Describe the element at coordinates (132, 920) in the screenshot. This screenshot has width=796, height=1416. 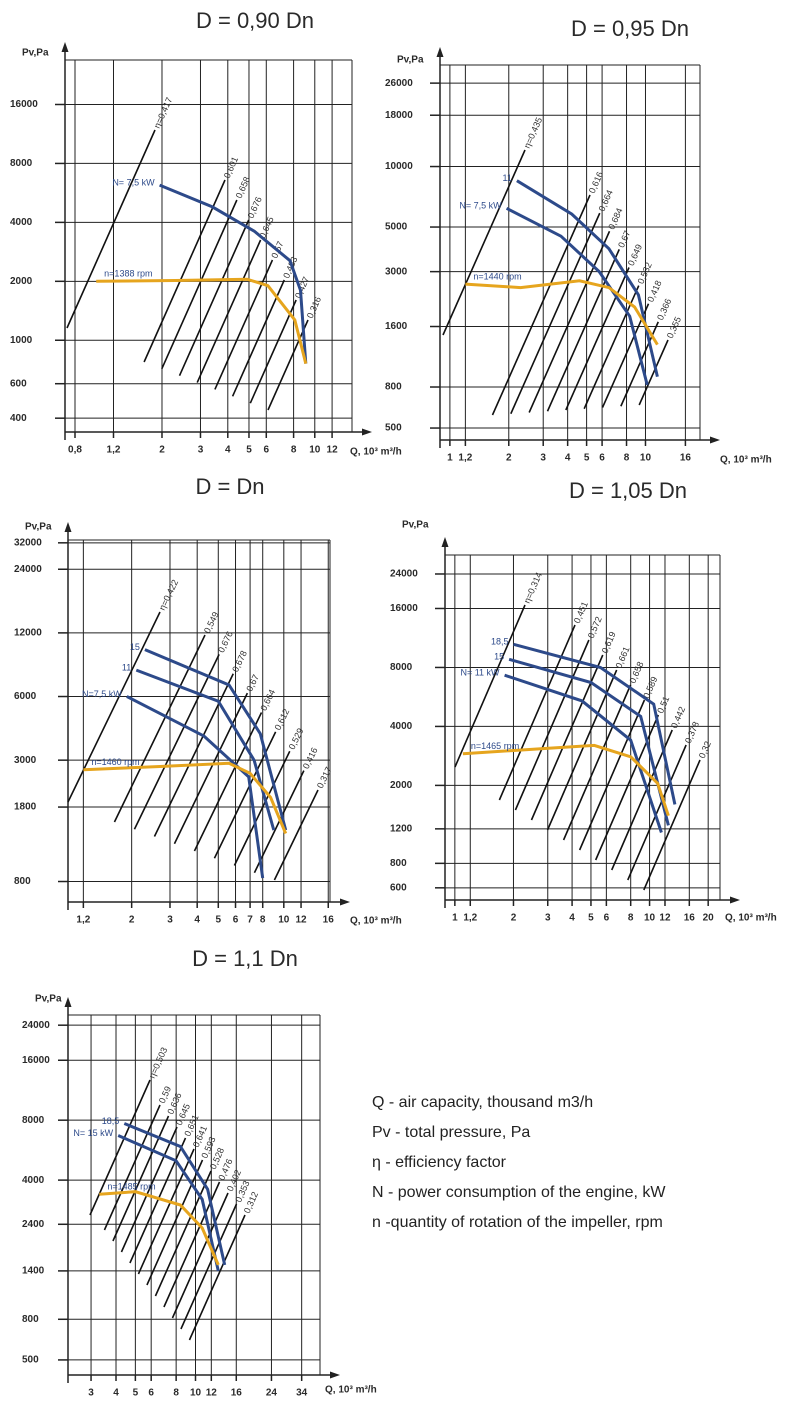
I see `x-tick-label: 2` at that location.